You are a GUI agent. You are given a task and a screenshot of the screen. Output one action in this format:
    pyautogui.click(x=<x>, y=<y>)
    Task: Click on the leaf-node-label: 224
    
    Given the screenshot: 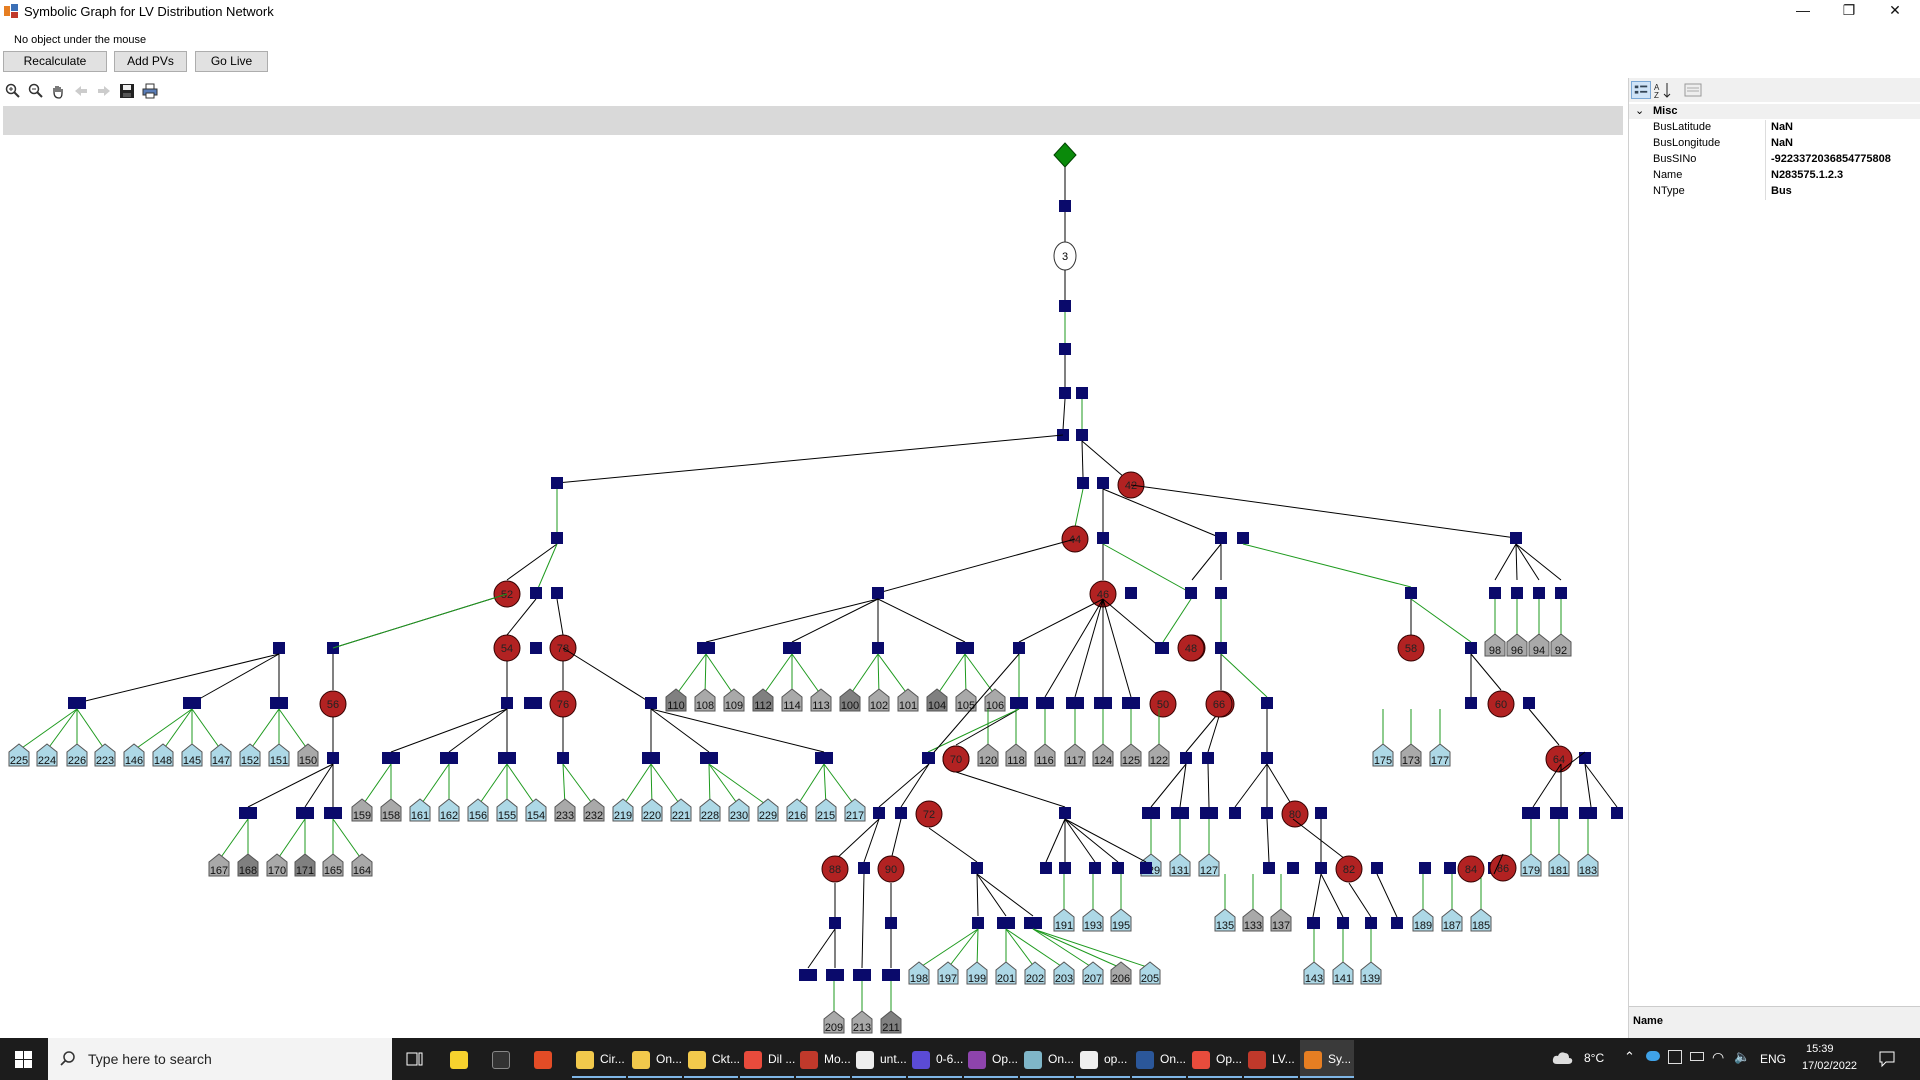 What is the action you would take?
    pyautogui.click(x=47, y=761)
    